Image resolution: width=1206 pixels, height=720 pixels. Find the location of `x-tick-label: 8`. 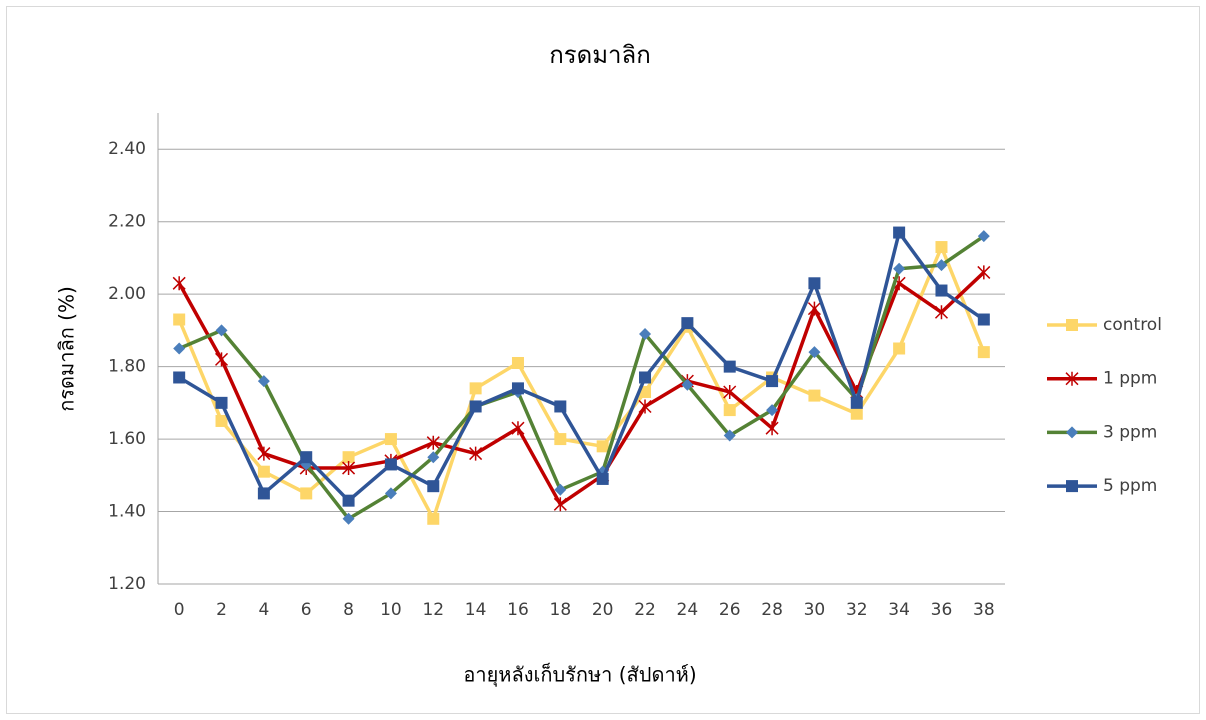

x-tick-label: 8 is located at coordinates (348, 610).